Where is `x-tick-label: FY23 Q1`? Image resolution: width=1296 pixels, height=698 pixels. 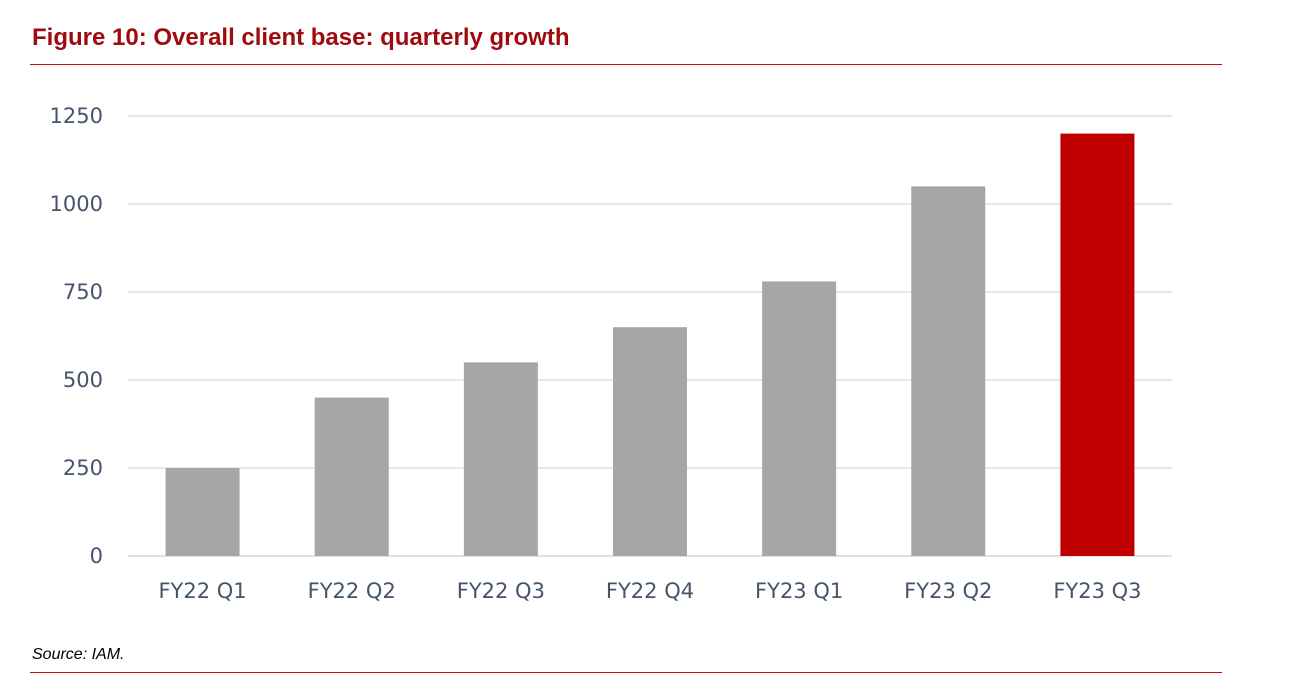 x-tick-label: FY23 Q1 is located at coordinates (799, 591).